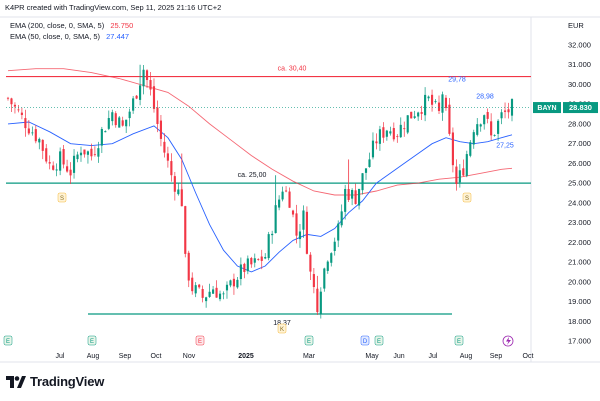  What do you see at coordinates (580, 108) in the screenshot?
I see `last-price-badge` at bounding box center [580, 108].